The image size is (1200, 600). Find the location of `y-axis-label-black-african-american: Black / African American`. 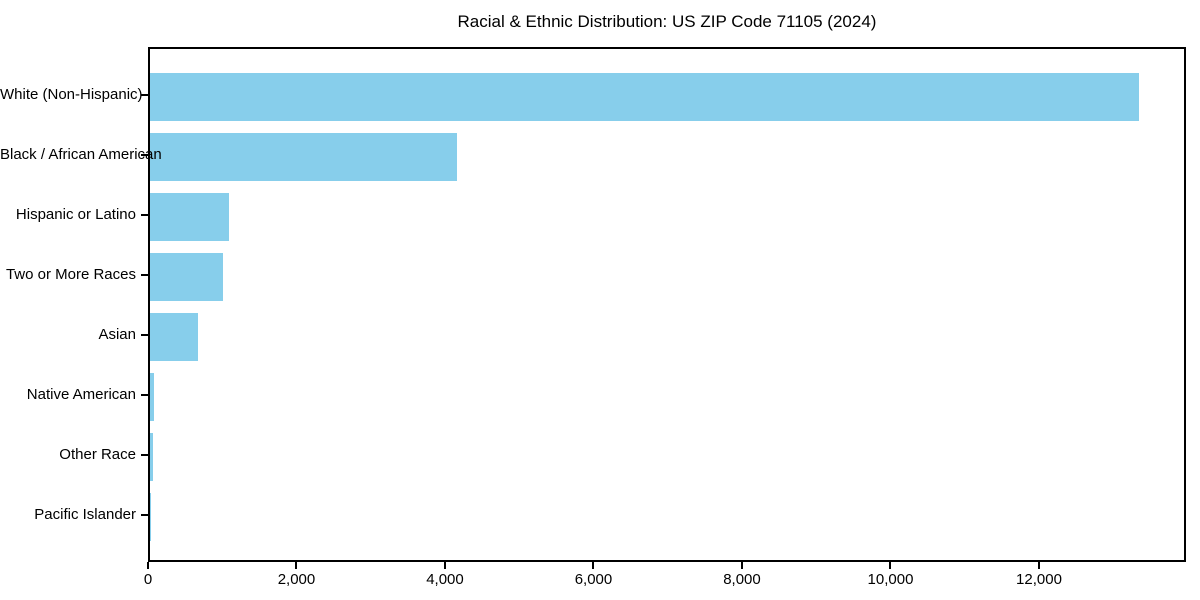

y-axis-label-black-african-american: Black / African American is located at coordinates (81, 154).